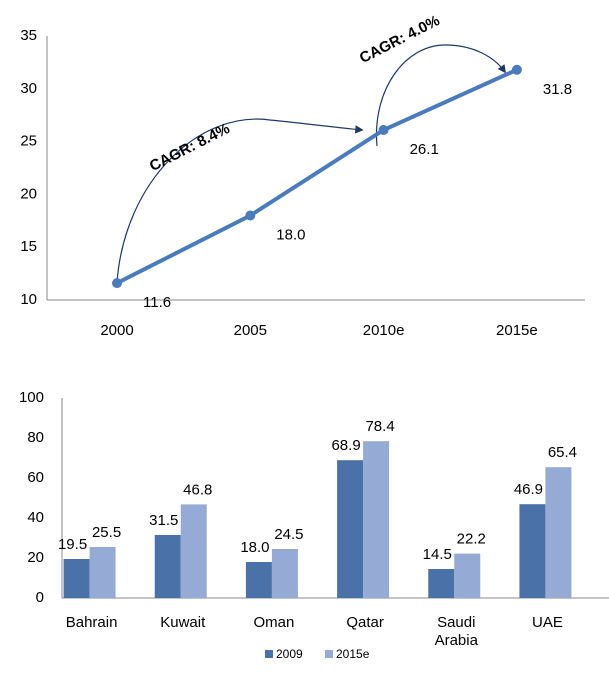 This screenshot has width=609, height=684. I want to click on annotation: CAGR: 8.4%, so click(190, 147).